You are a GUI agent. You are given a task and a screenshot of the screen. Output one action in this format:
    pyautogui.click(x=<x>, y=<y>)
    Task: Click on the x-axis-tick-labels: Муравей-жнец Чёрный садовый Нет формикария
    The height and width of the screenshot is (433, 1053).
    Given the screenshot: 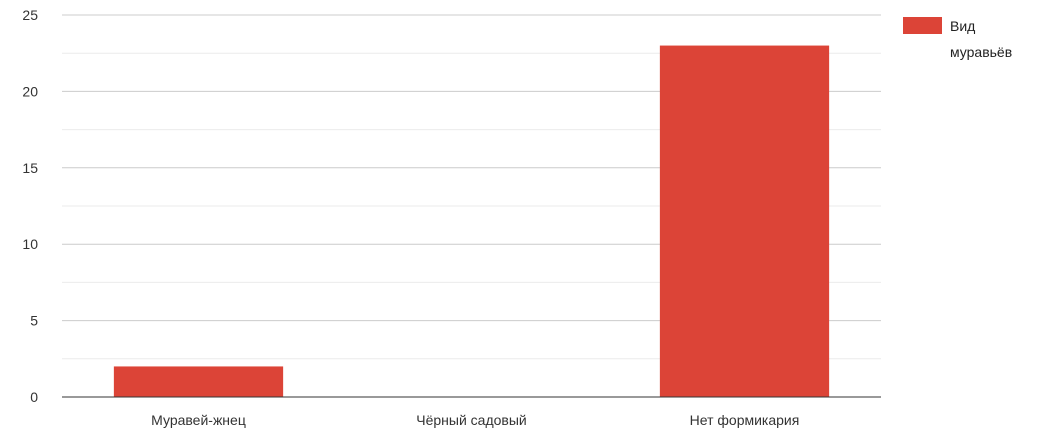 What is the action you would take?
    pyautogui.click(x=475, y=420)
    